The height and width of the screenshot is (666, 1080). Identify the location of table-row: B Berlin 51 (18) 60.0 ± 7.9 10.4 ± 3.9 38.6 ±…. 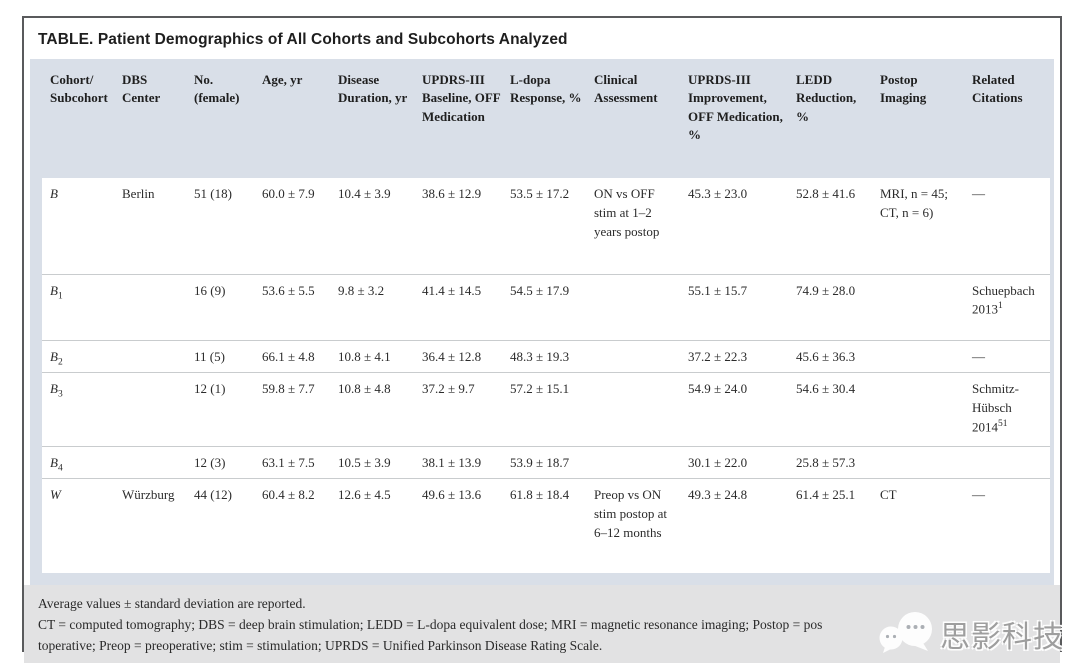
(546, 226).